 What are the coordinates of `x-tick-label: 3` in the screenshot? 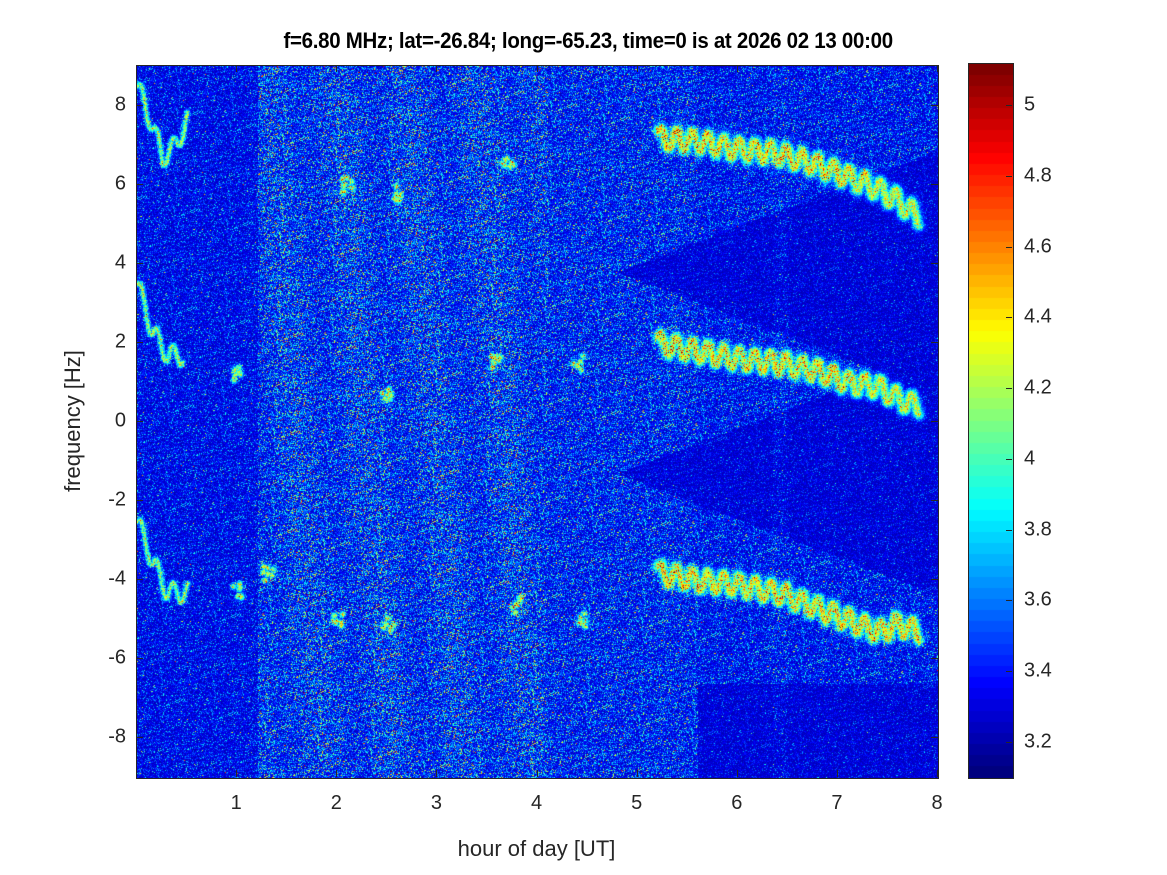 It's located at (436, 803).